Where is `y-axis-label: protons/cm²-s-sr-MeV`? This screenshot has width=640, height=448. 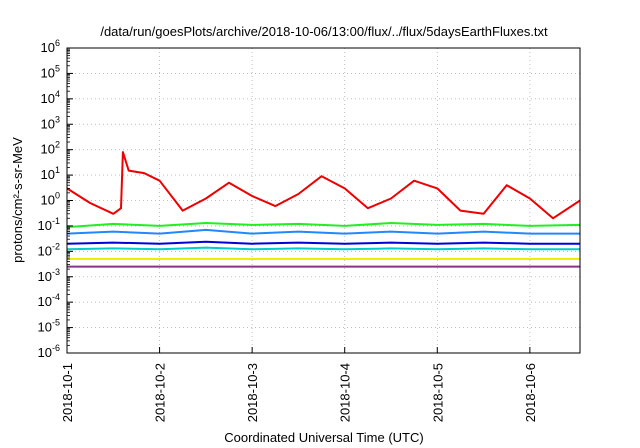 y-axis-label: protons/cm²-s-sr-MeV is located at coordinates (17, 200).